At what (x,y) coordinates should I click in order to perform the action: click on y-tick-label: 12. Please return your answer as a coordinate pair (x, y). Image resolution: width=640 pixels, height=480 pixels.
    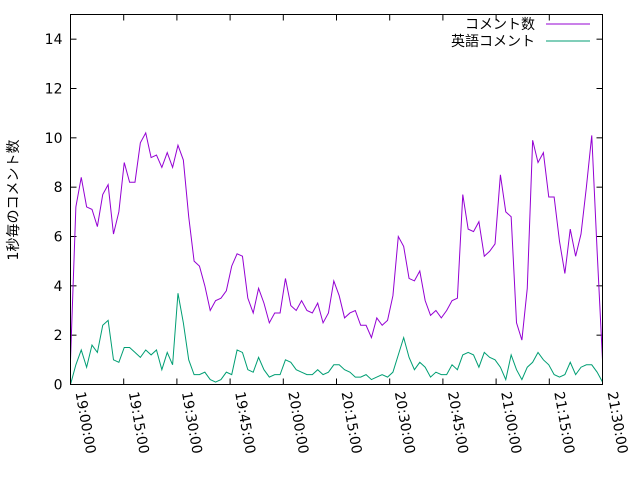
    Looking at the image, I should click on (54, 90).